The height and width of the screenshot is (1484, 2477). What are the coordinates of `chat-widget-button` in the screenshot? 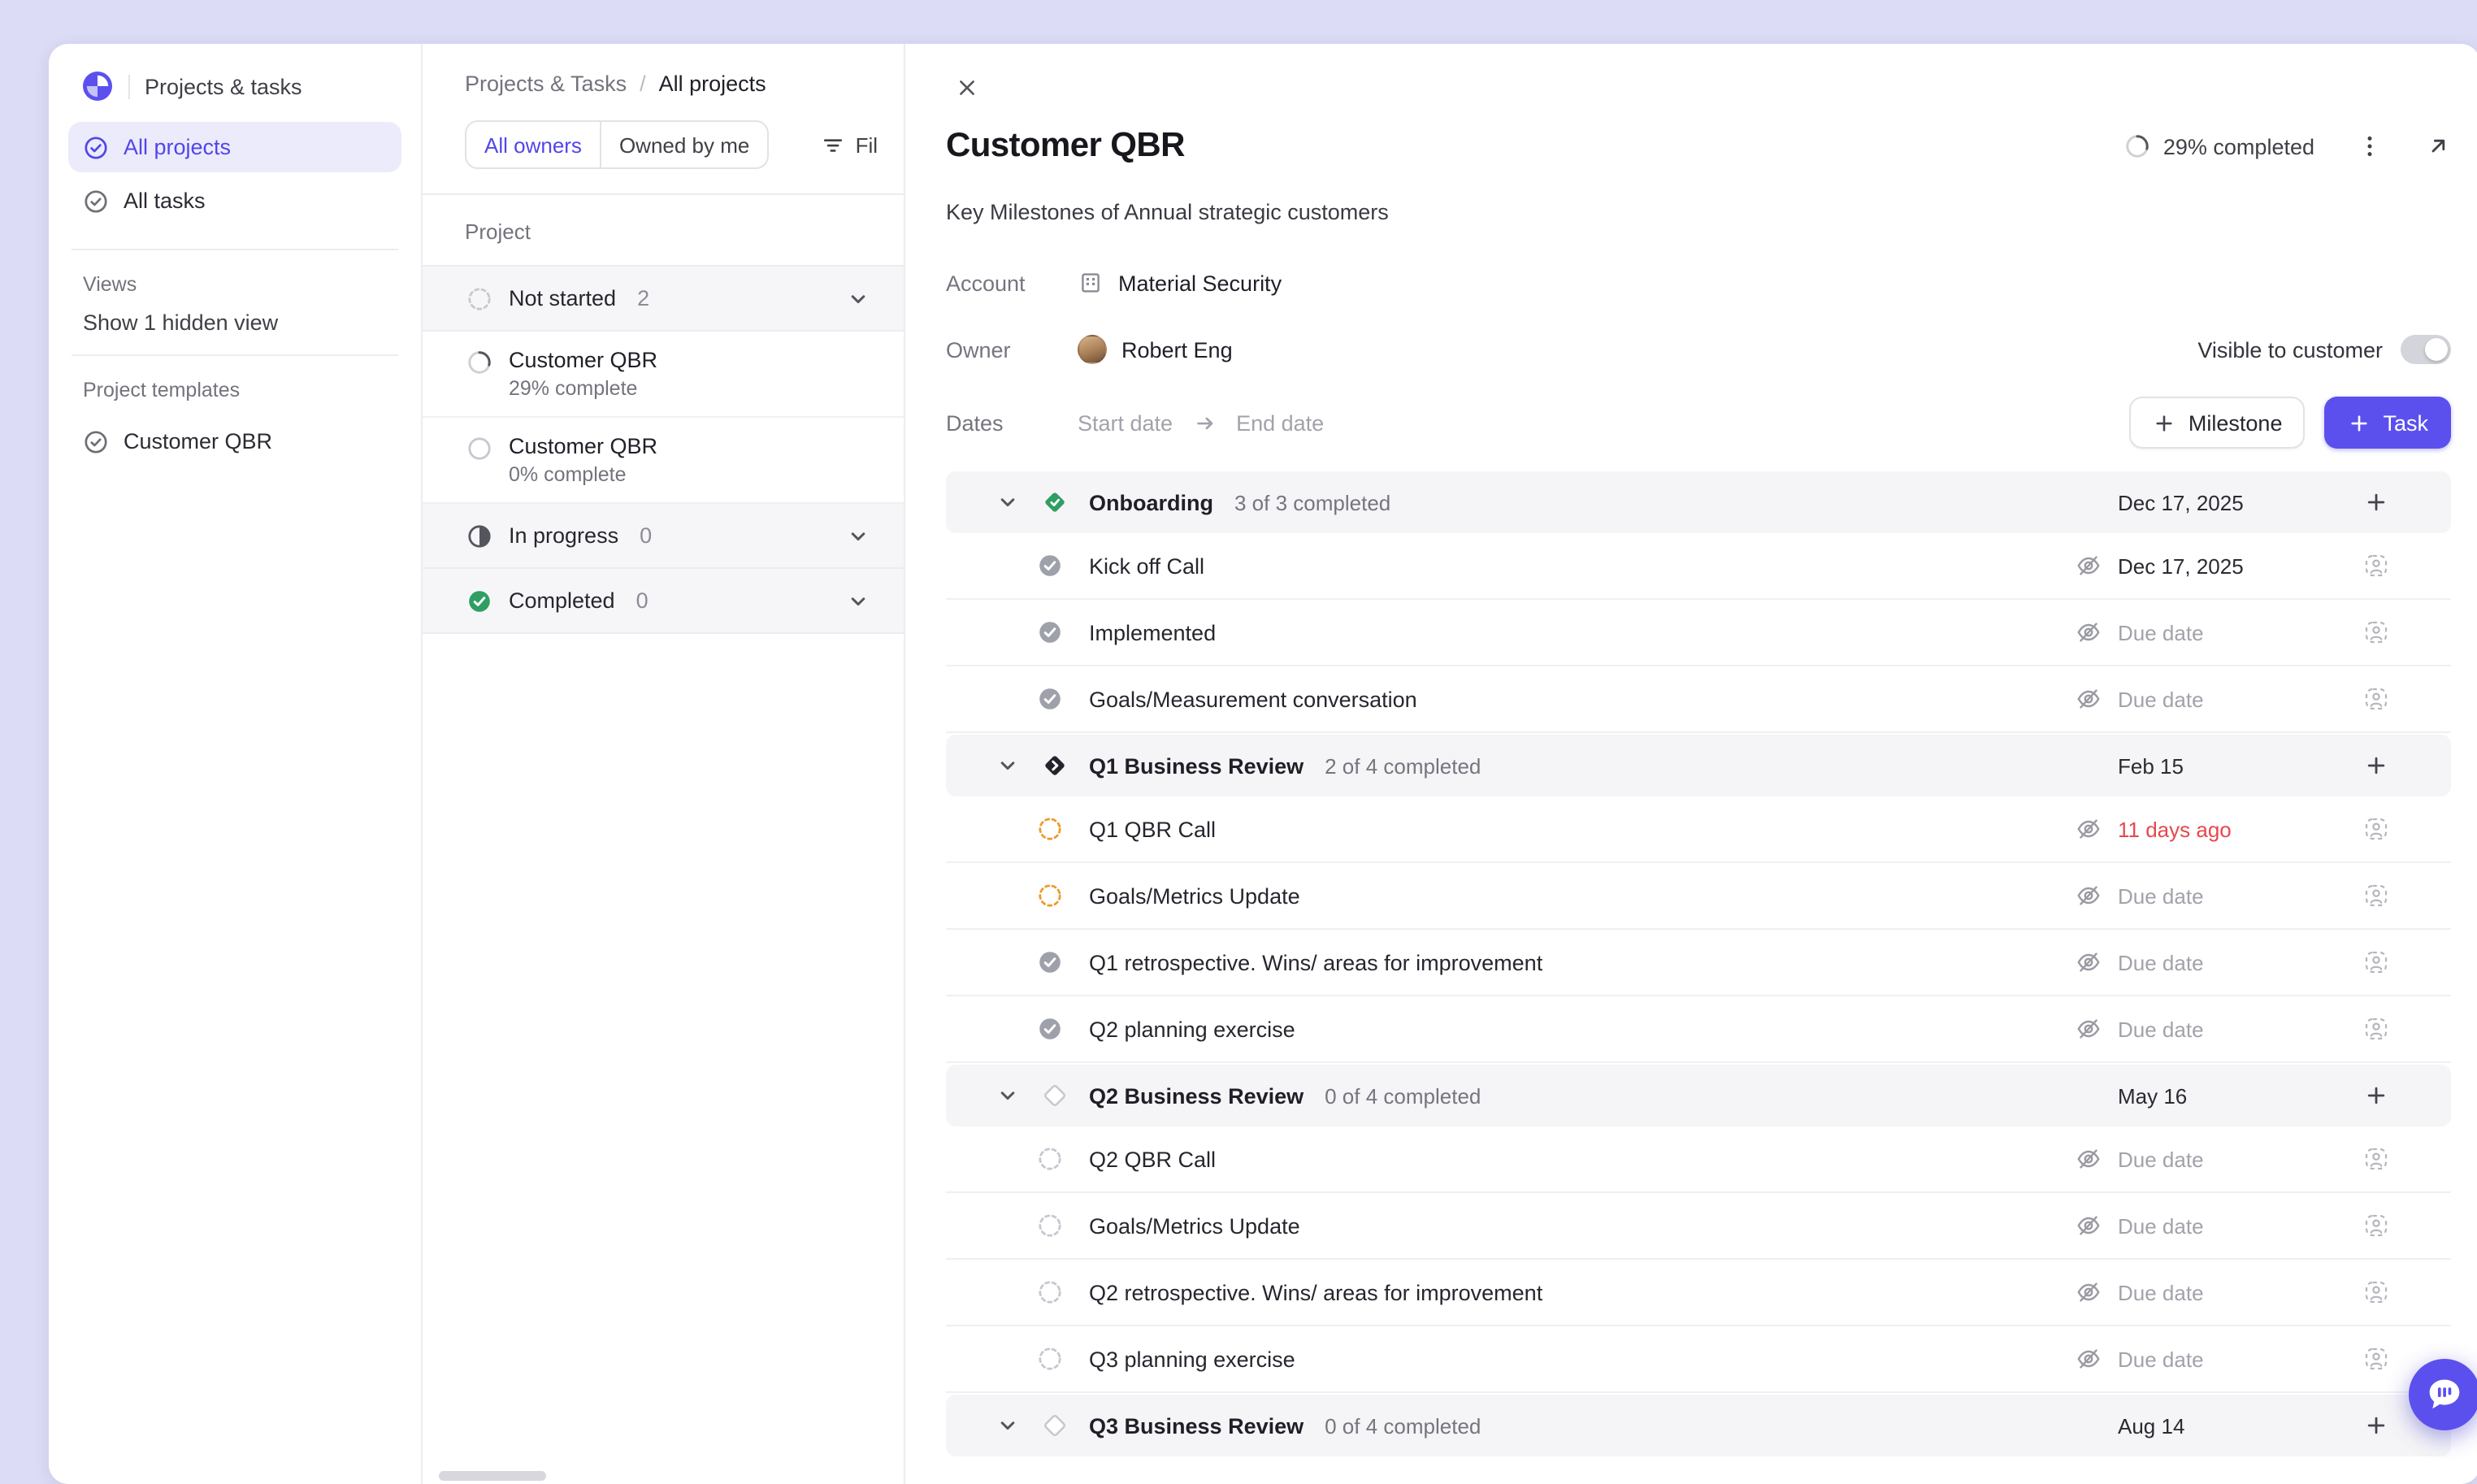 It's located at (2443, 1394).